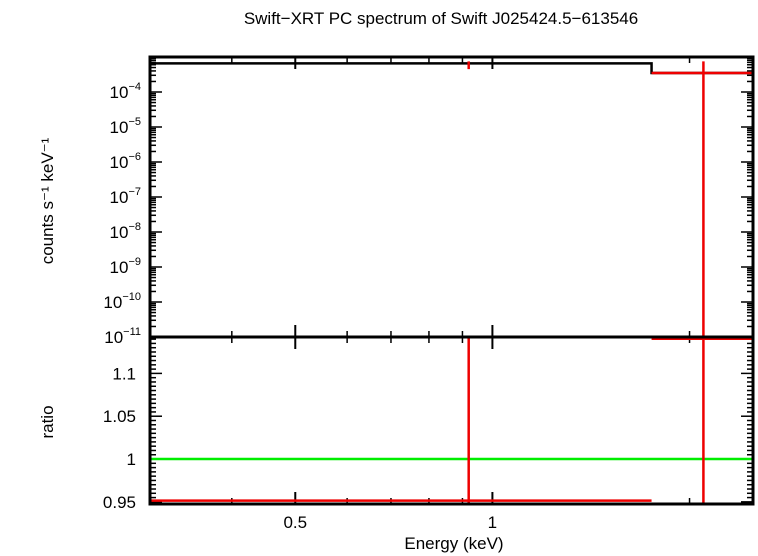 The height and width of the screenshot is (556, 758). I want to click on top-y-tick-label: 10⁻⁹, so click(125, 266).